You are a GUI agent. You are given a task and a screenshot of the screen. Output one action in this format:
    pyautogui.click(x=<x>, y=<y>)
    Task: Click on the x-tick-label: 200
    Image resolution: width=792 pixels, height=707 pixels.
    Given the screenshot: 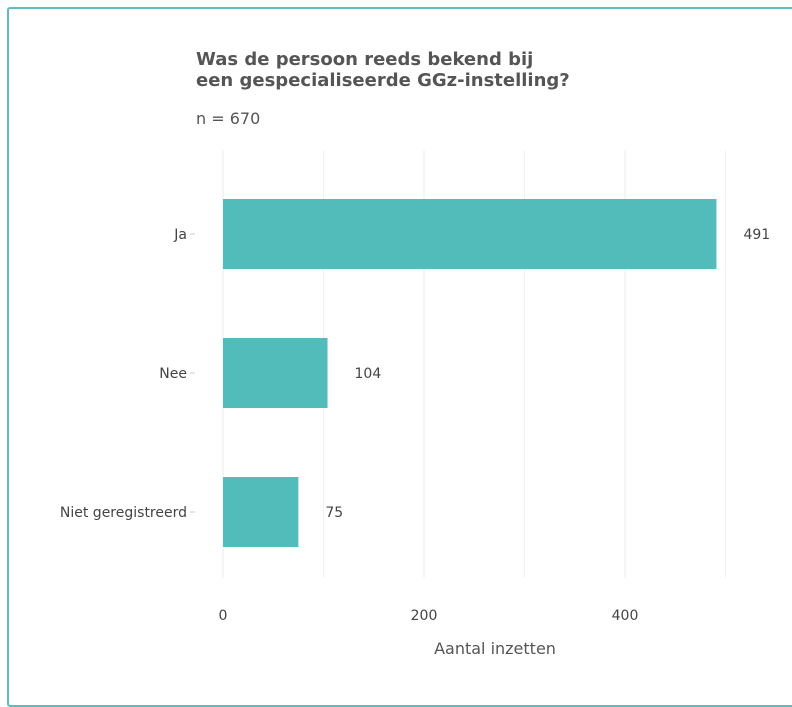 What is the action you would take?
    pyautogui.click(x=424, y=616)
    